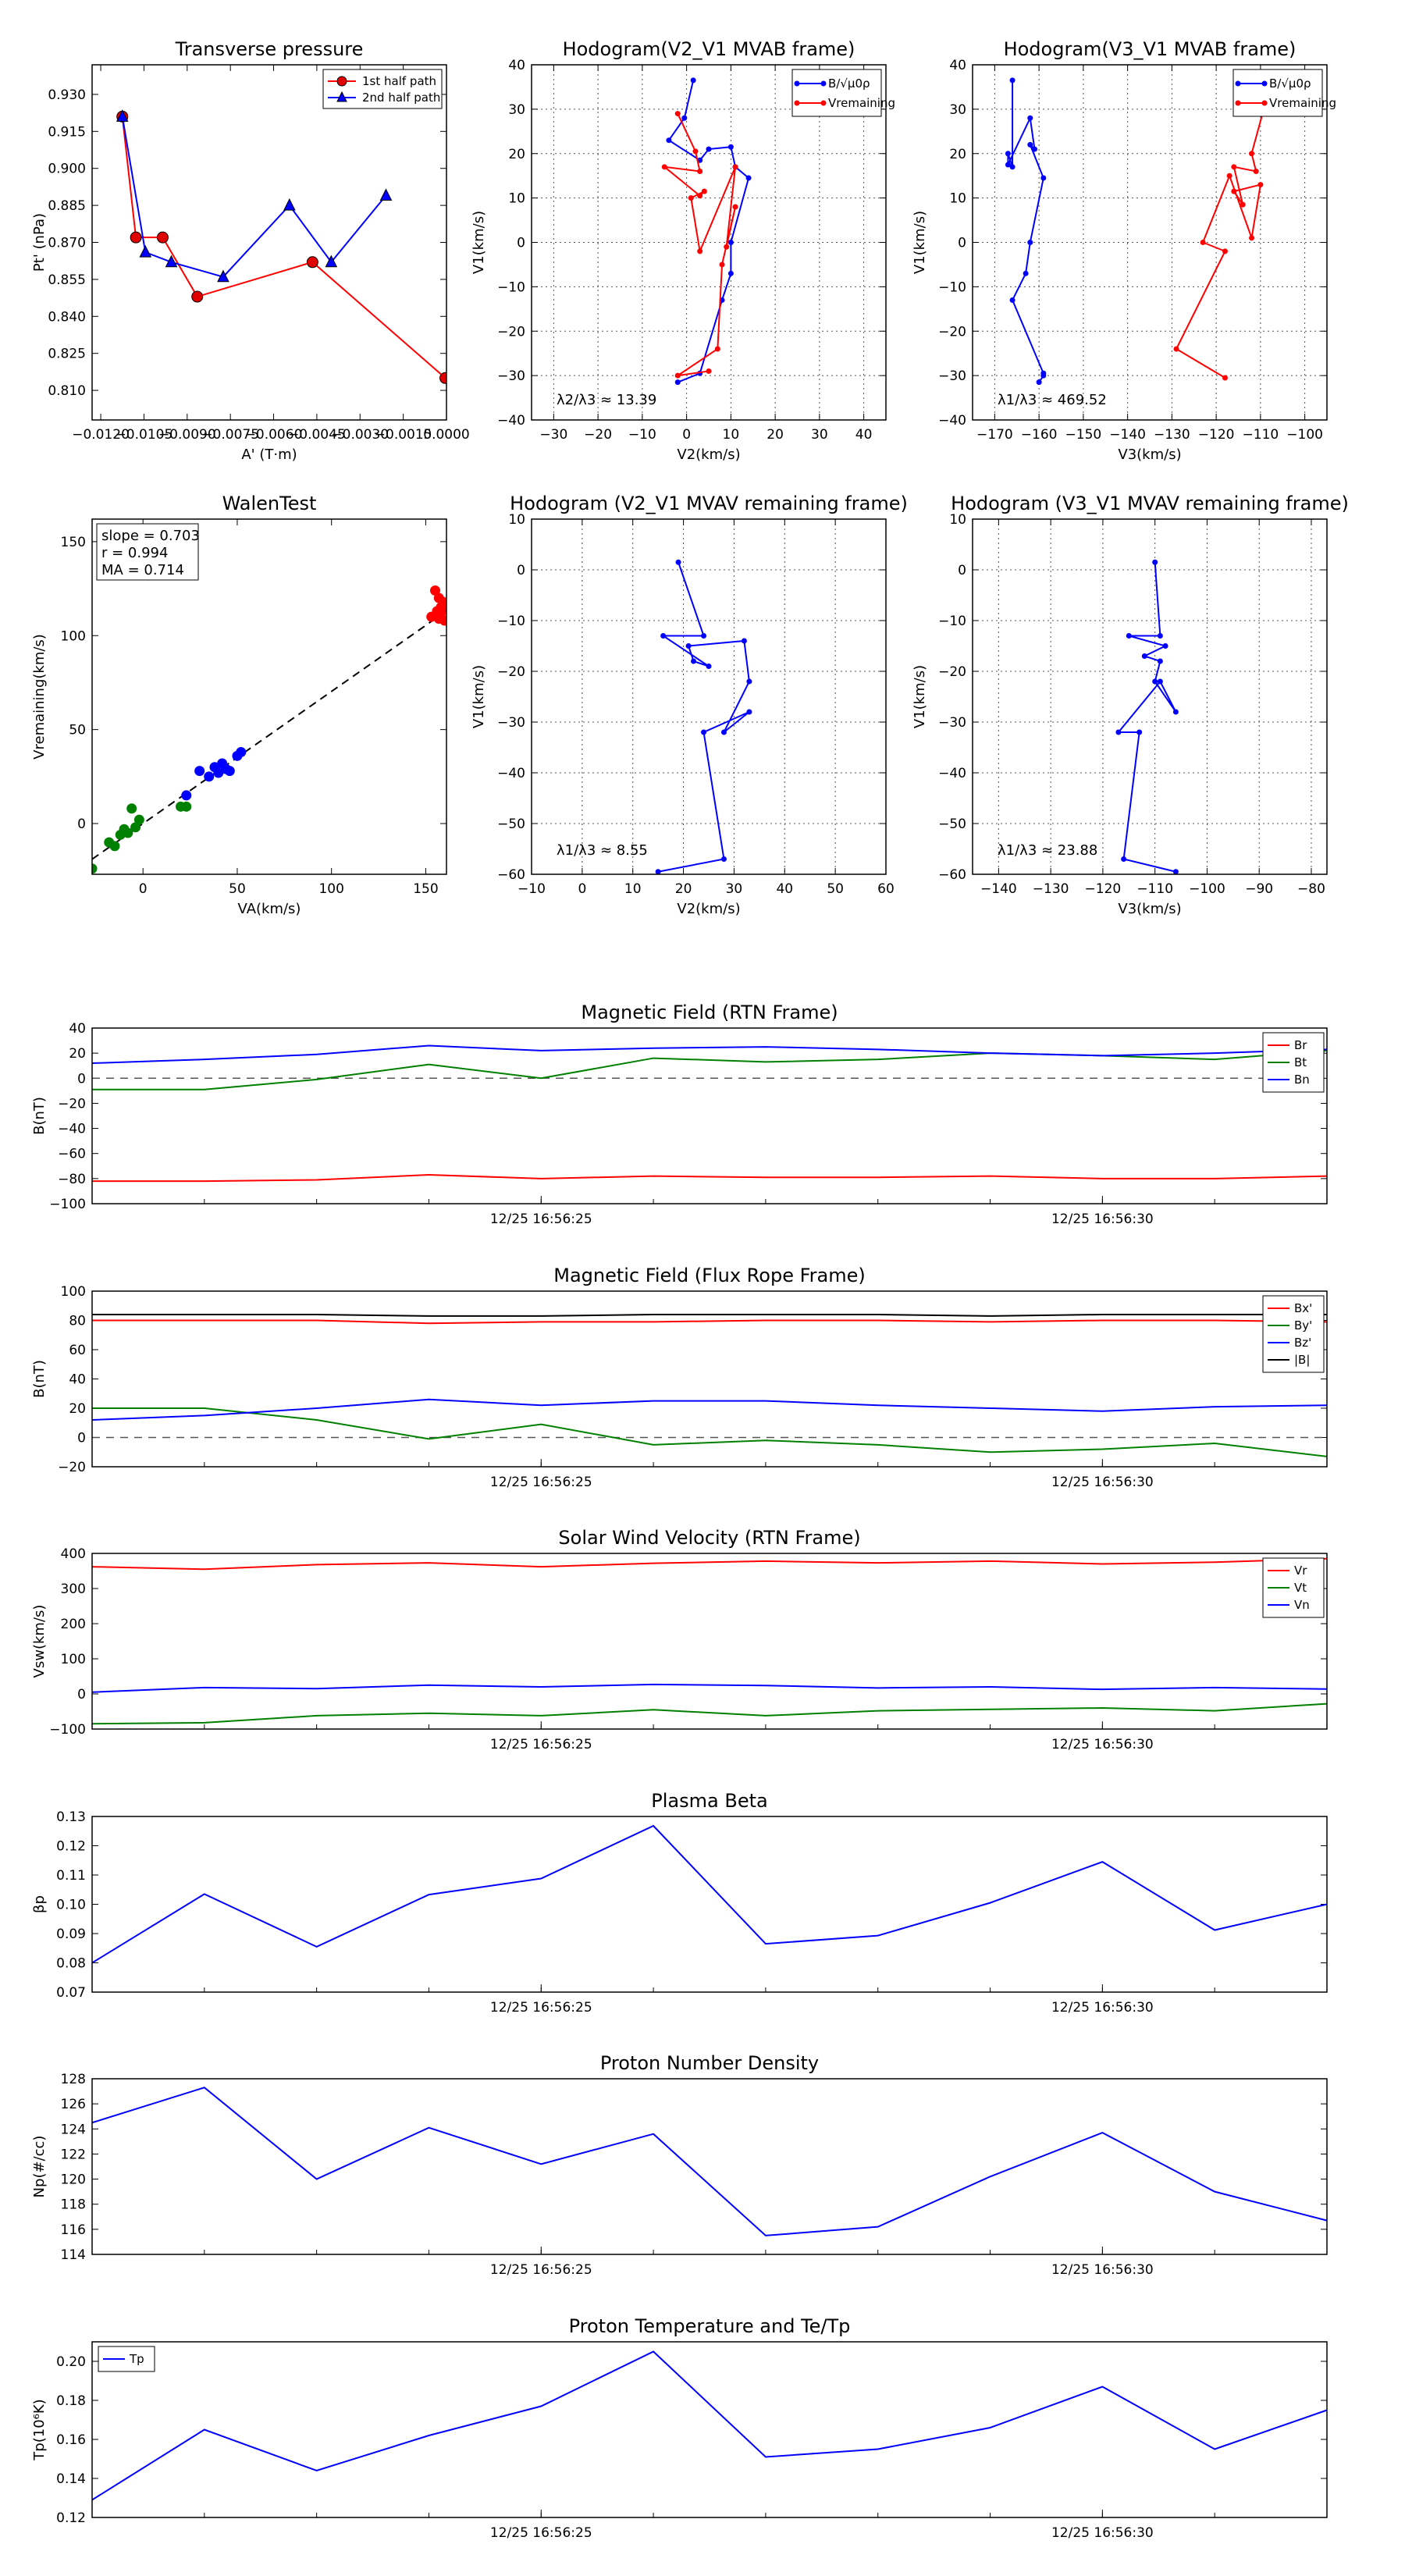 The width and height of the screenshot is (1405, 2576). I want to click on x-tick-label: −0.0105, so click(144, 435).